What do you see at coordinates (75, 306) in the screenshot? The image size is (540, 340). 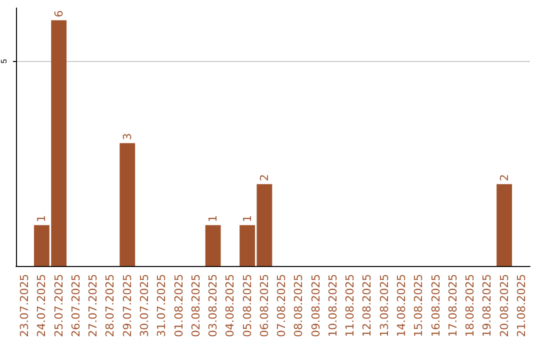 I see `x-tick-label: 26.07.2025` at bounding box center [75, 306].